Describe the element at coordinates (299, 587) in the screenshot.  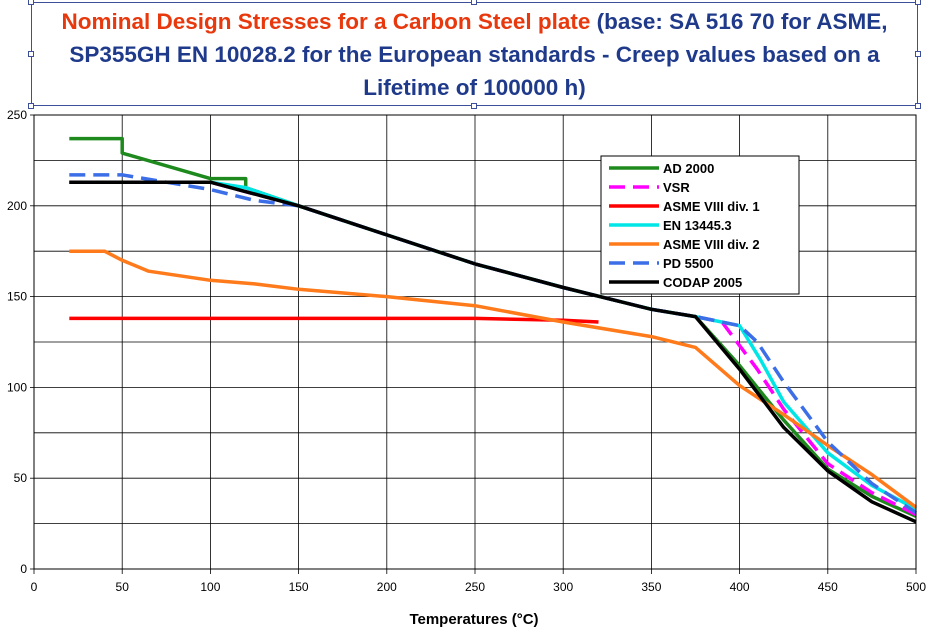
I see `x-tick-label: 150` at that location.